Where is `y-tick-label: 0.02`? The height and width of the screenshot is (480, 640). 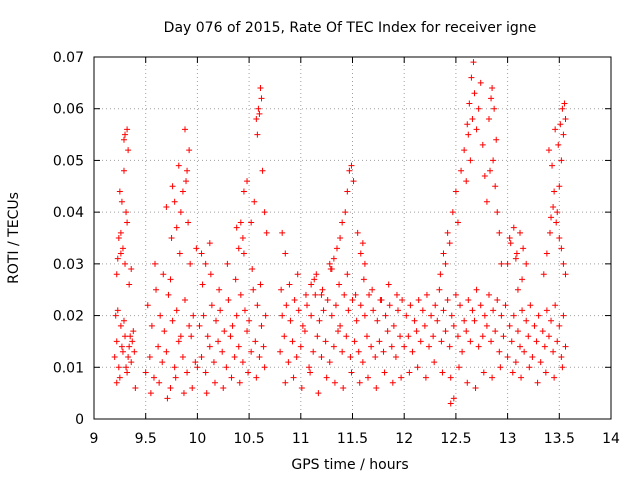 y-tick-label: 0.02 is located at coordinates (68, 317).